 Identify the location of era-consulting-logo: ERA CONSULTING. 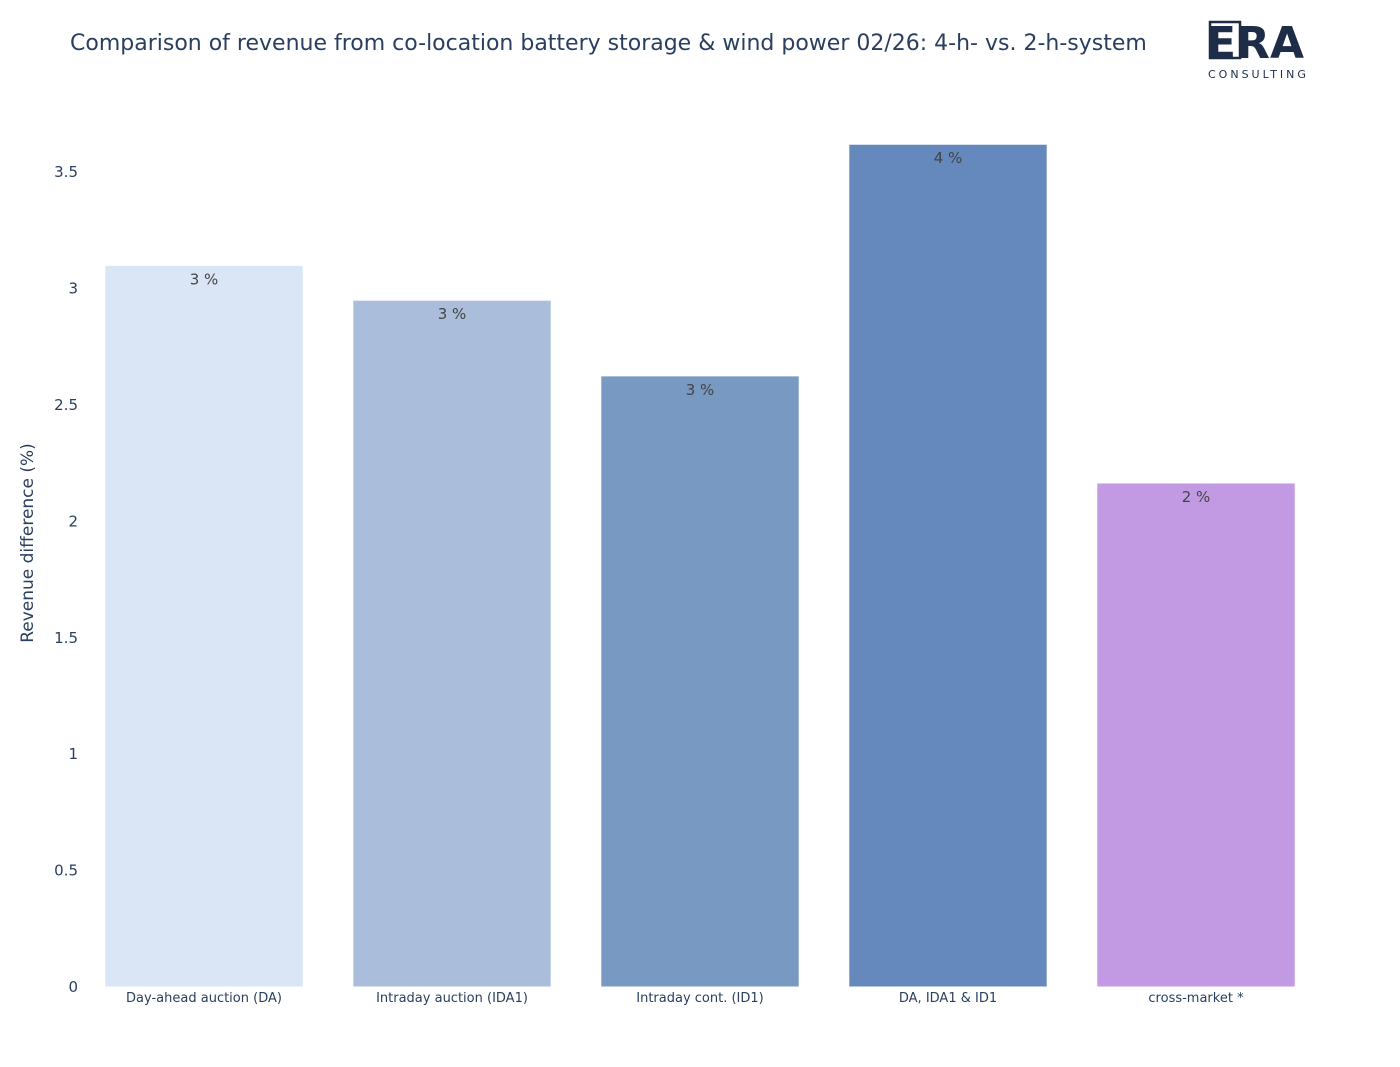
(1257, 49).